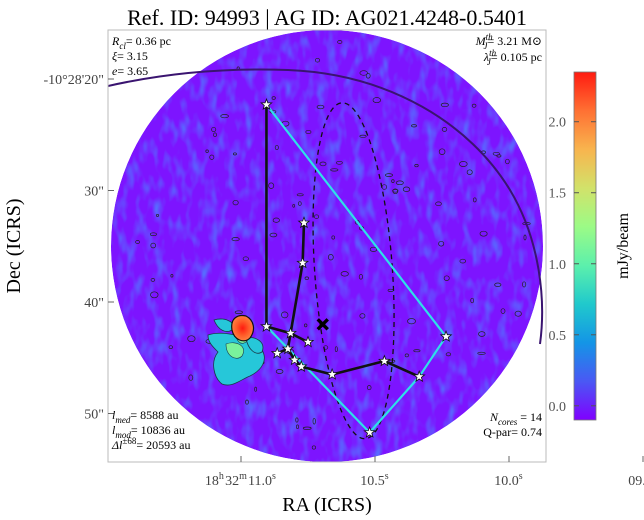 The image size is (644, 520). Describe the element at coordinates (145, 416) in the screenshot. I see `bottom-left-annotation: lmed= 8588 au` at that location.